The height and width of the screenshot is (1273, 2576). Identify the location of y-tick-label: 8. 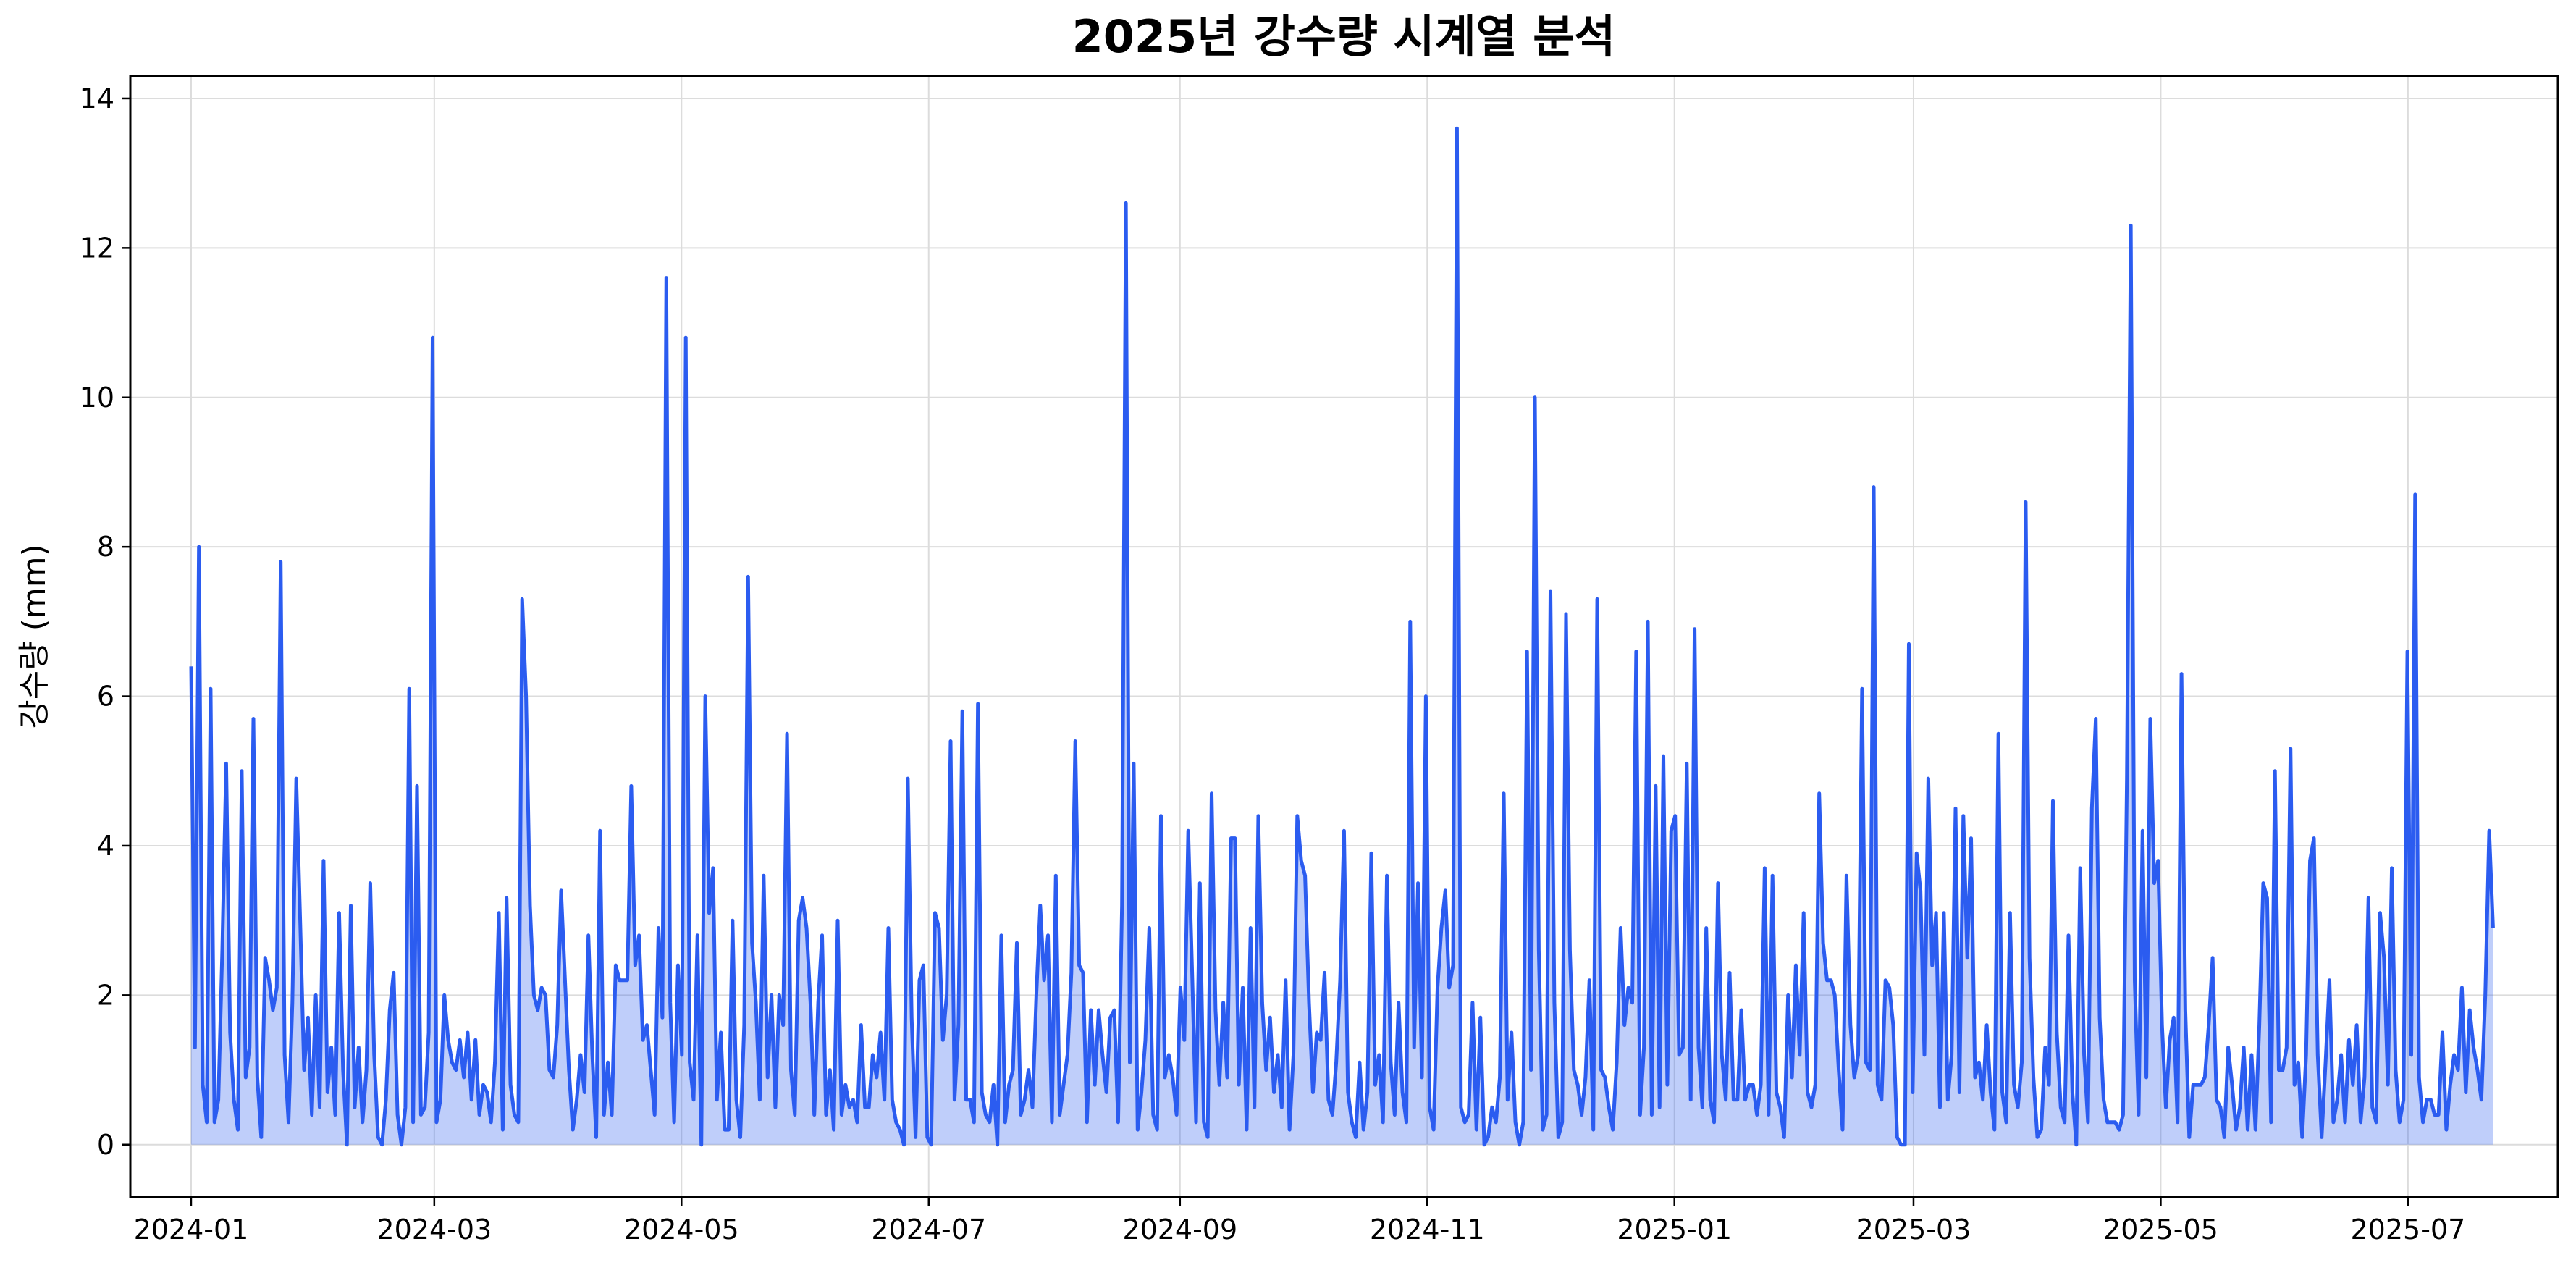
(105, 547).